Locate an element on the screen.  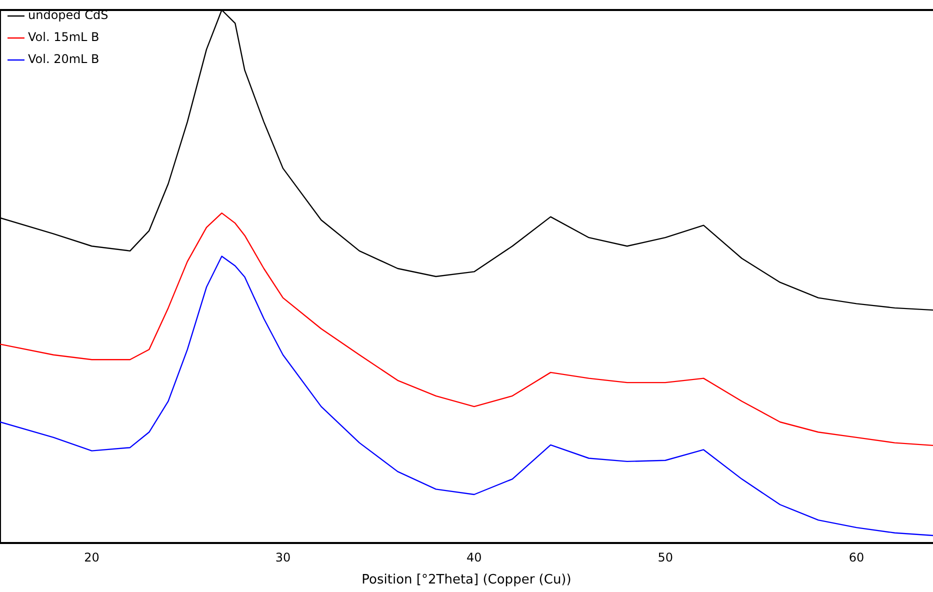
x-axis-title: Position [°2Theta] (Copper (Cu)) is located at coordinates (467, 580).